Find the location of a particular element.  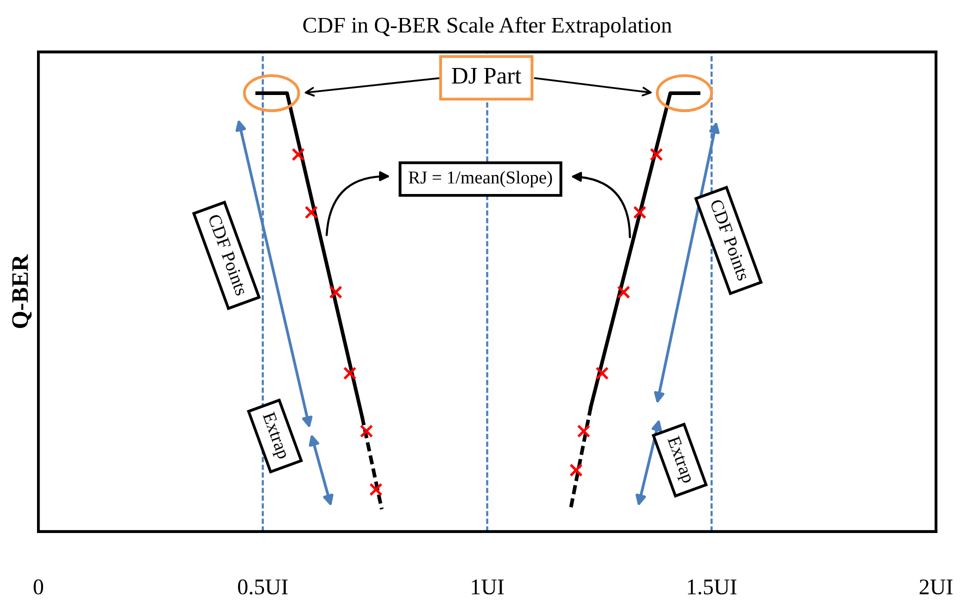

x-tick-label: 1UI is located at coordinates (488, 587).